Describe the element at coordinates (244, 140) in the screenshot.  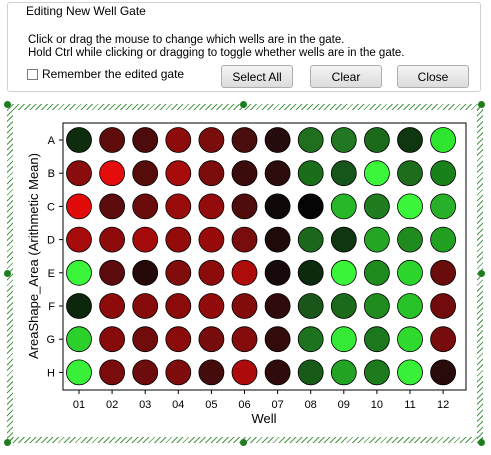
I see `well-A06` at that location.